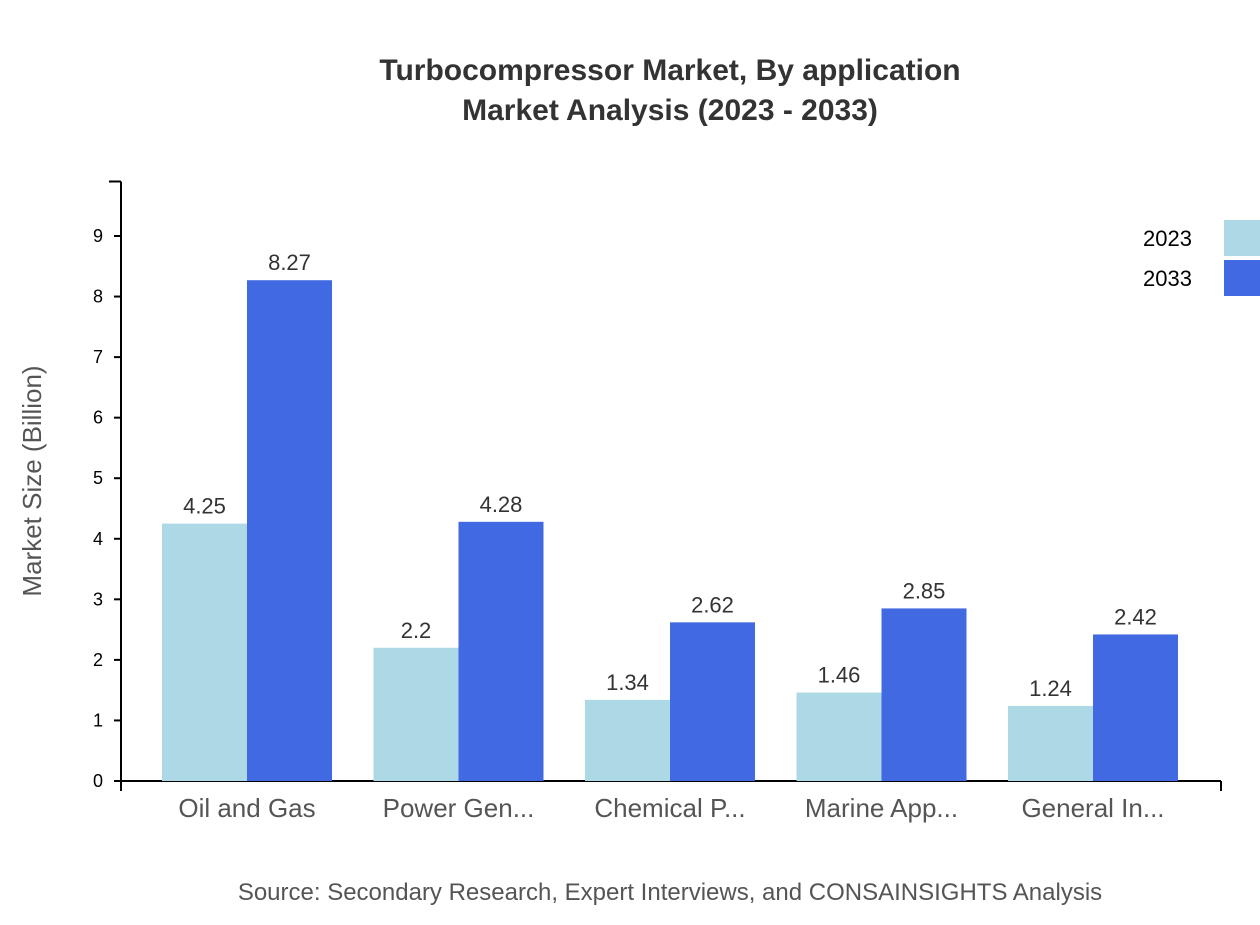  What do you see at coordinates (1201, 258) in the screenshot?
I see `legend: 2023 2033` at bounding box center [1201, 258].